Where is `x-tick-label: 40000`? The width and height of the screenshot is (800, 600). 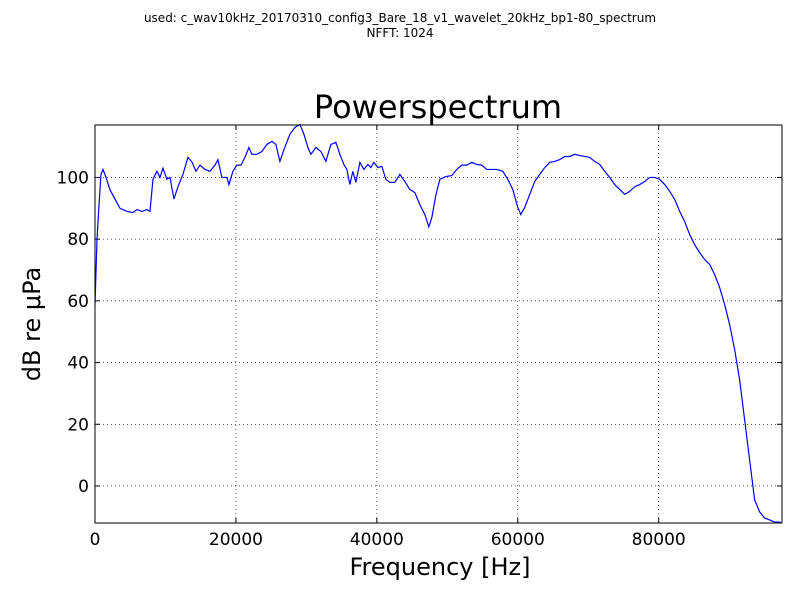
x-tick-label: 40000 is located at coordinates (377, 540).